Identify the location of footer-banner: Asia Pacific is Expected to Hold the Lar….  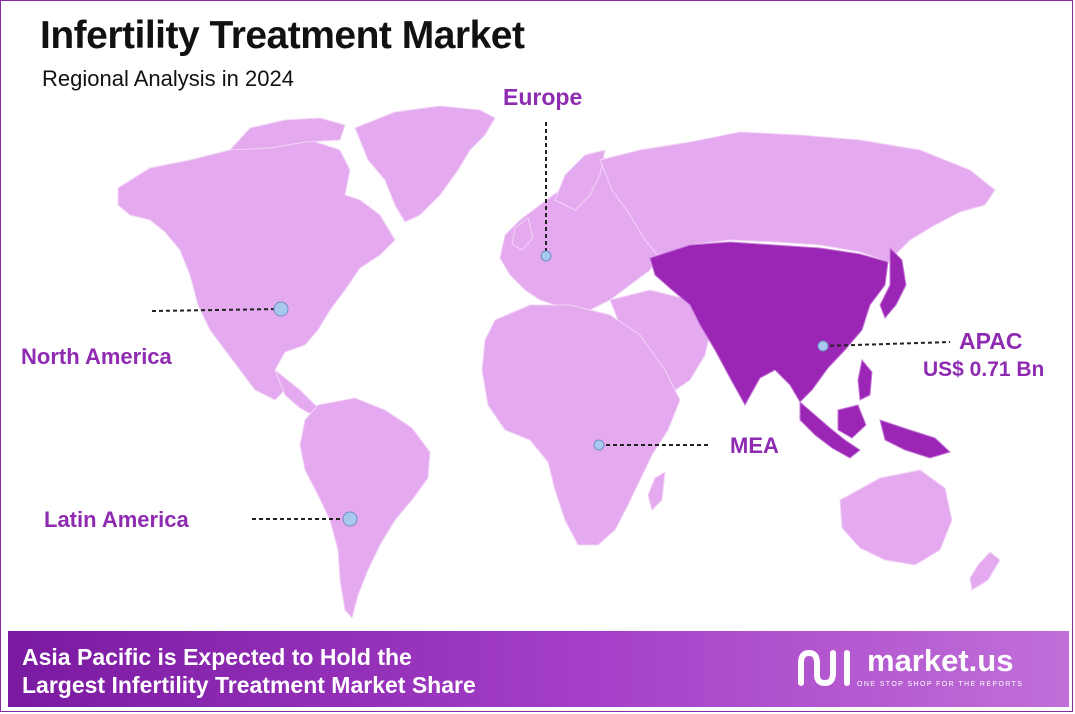
(538, 669).